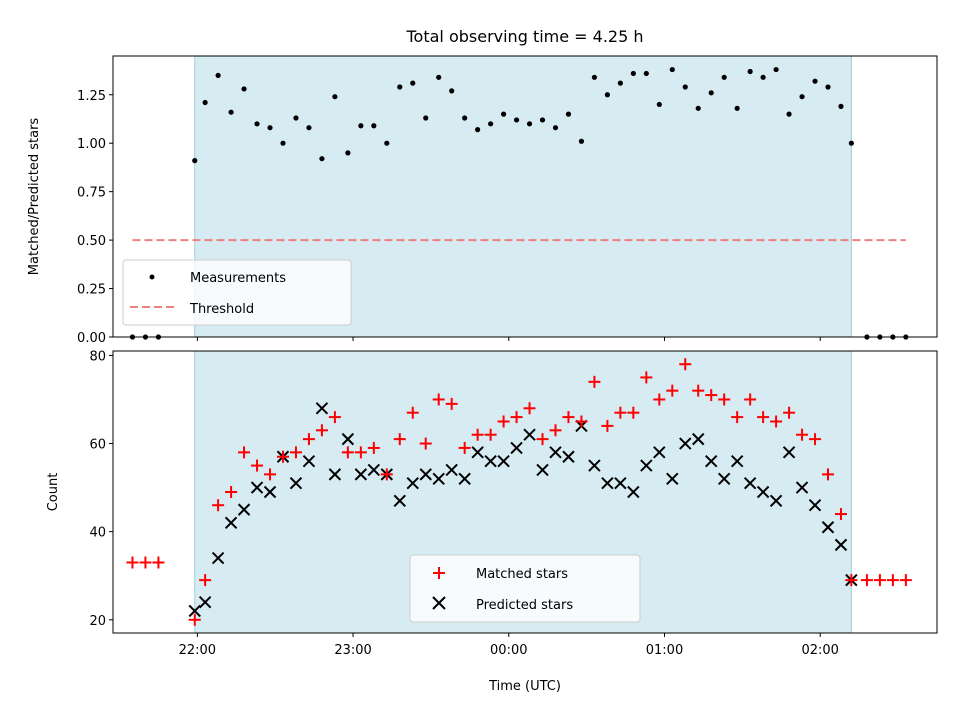 The image size is (960, 720). What do you see at coordinates (53, 492) in the screenshot?
I see `bottom-y-axis-label: Count` at bounding box center [53, 492].